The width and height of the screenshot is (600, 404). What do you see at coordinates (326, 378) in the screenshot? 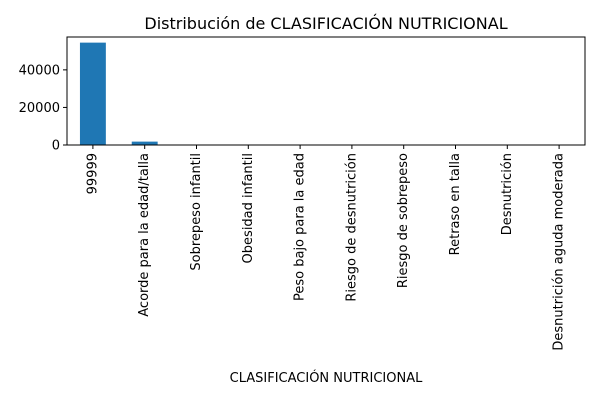
I see `x-axis-label: CLASIFICACIÓN NUTRICIONAL` at bounding box center [326, 378].